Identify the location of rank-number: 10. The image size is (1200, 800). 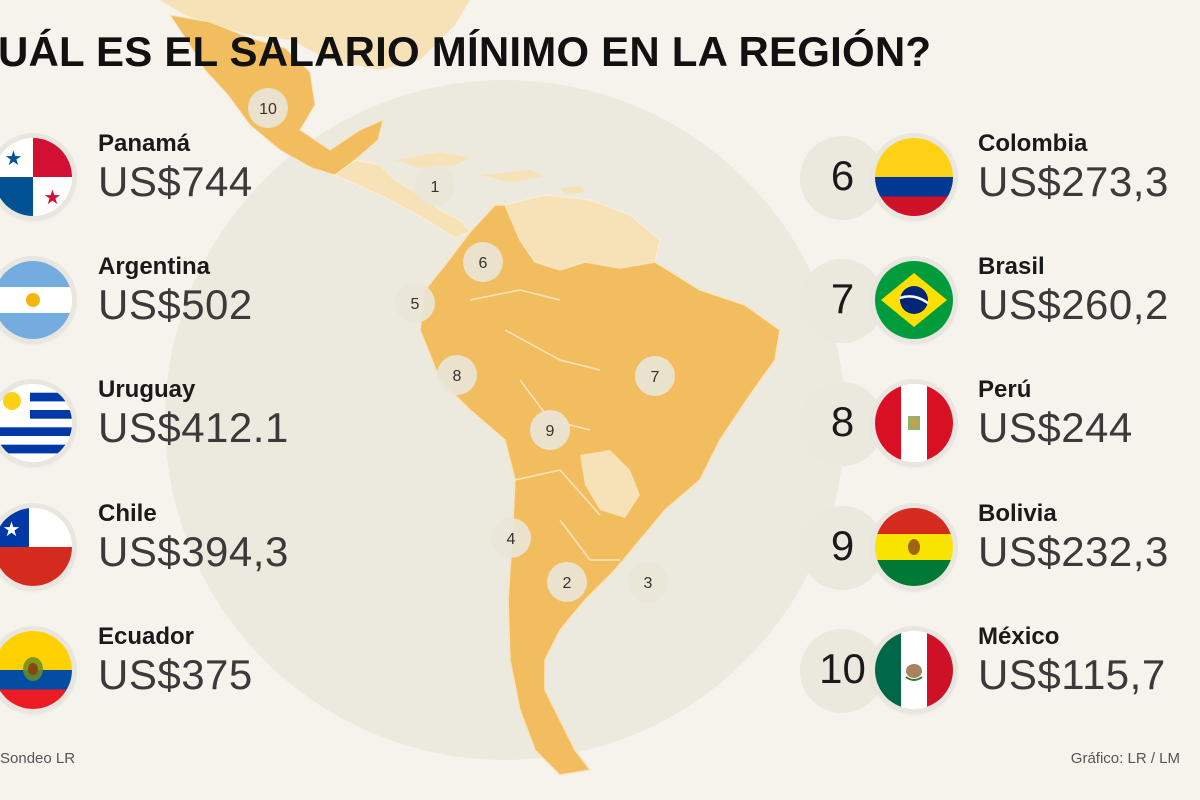
(842, 668).